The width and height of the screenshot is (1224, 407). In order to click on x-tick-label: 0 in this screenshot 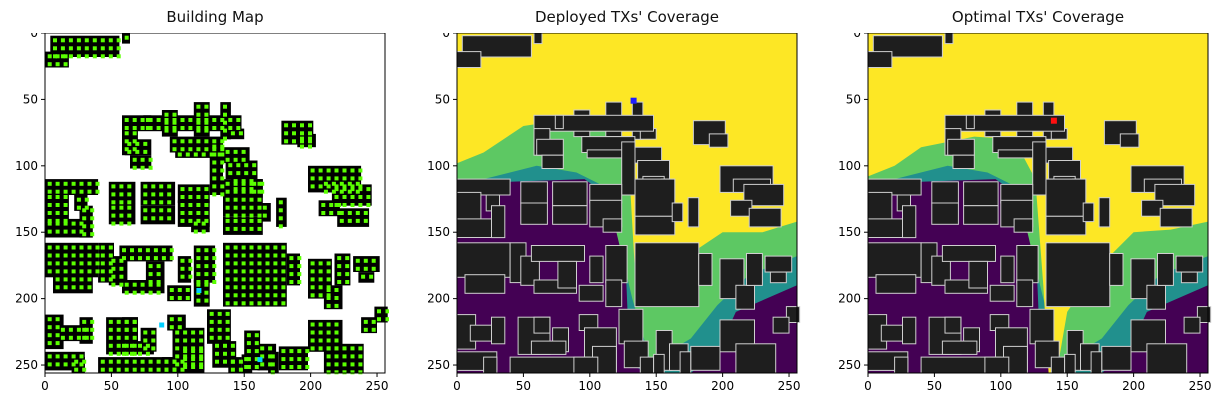, I will do `click(868, 386)`.